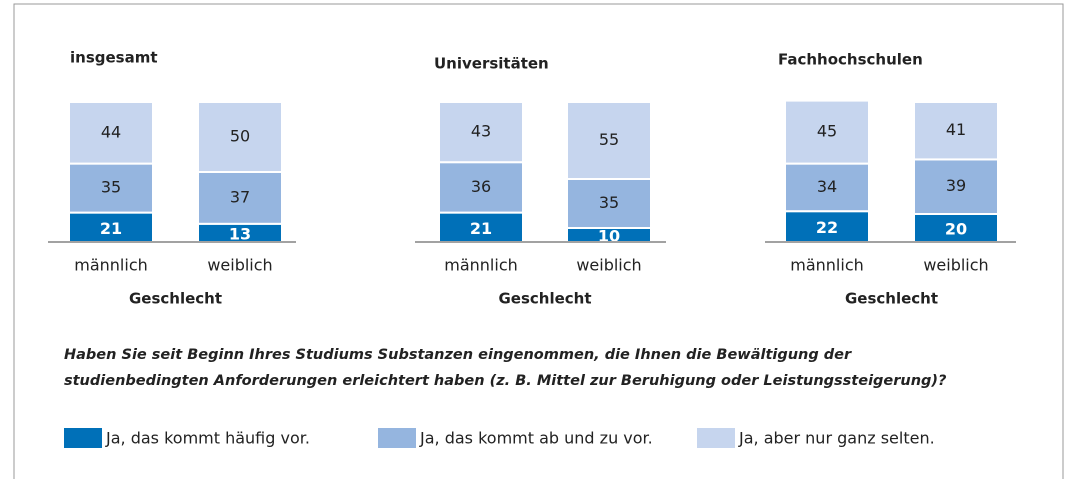  I want to click on panel-title: insgesamt, so click(114, 58).